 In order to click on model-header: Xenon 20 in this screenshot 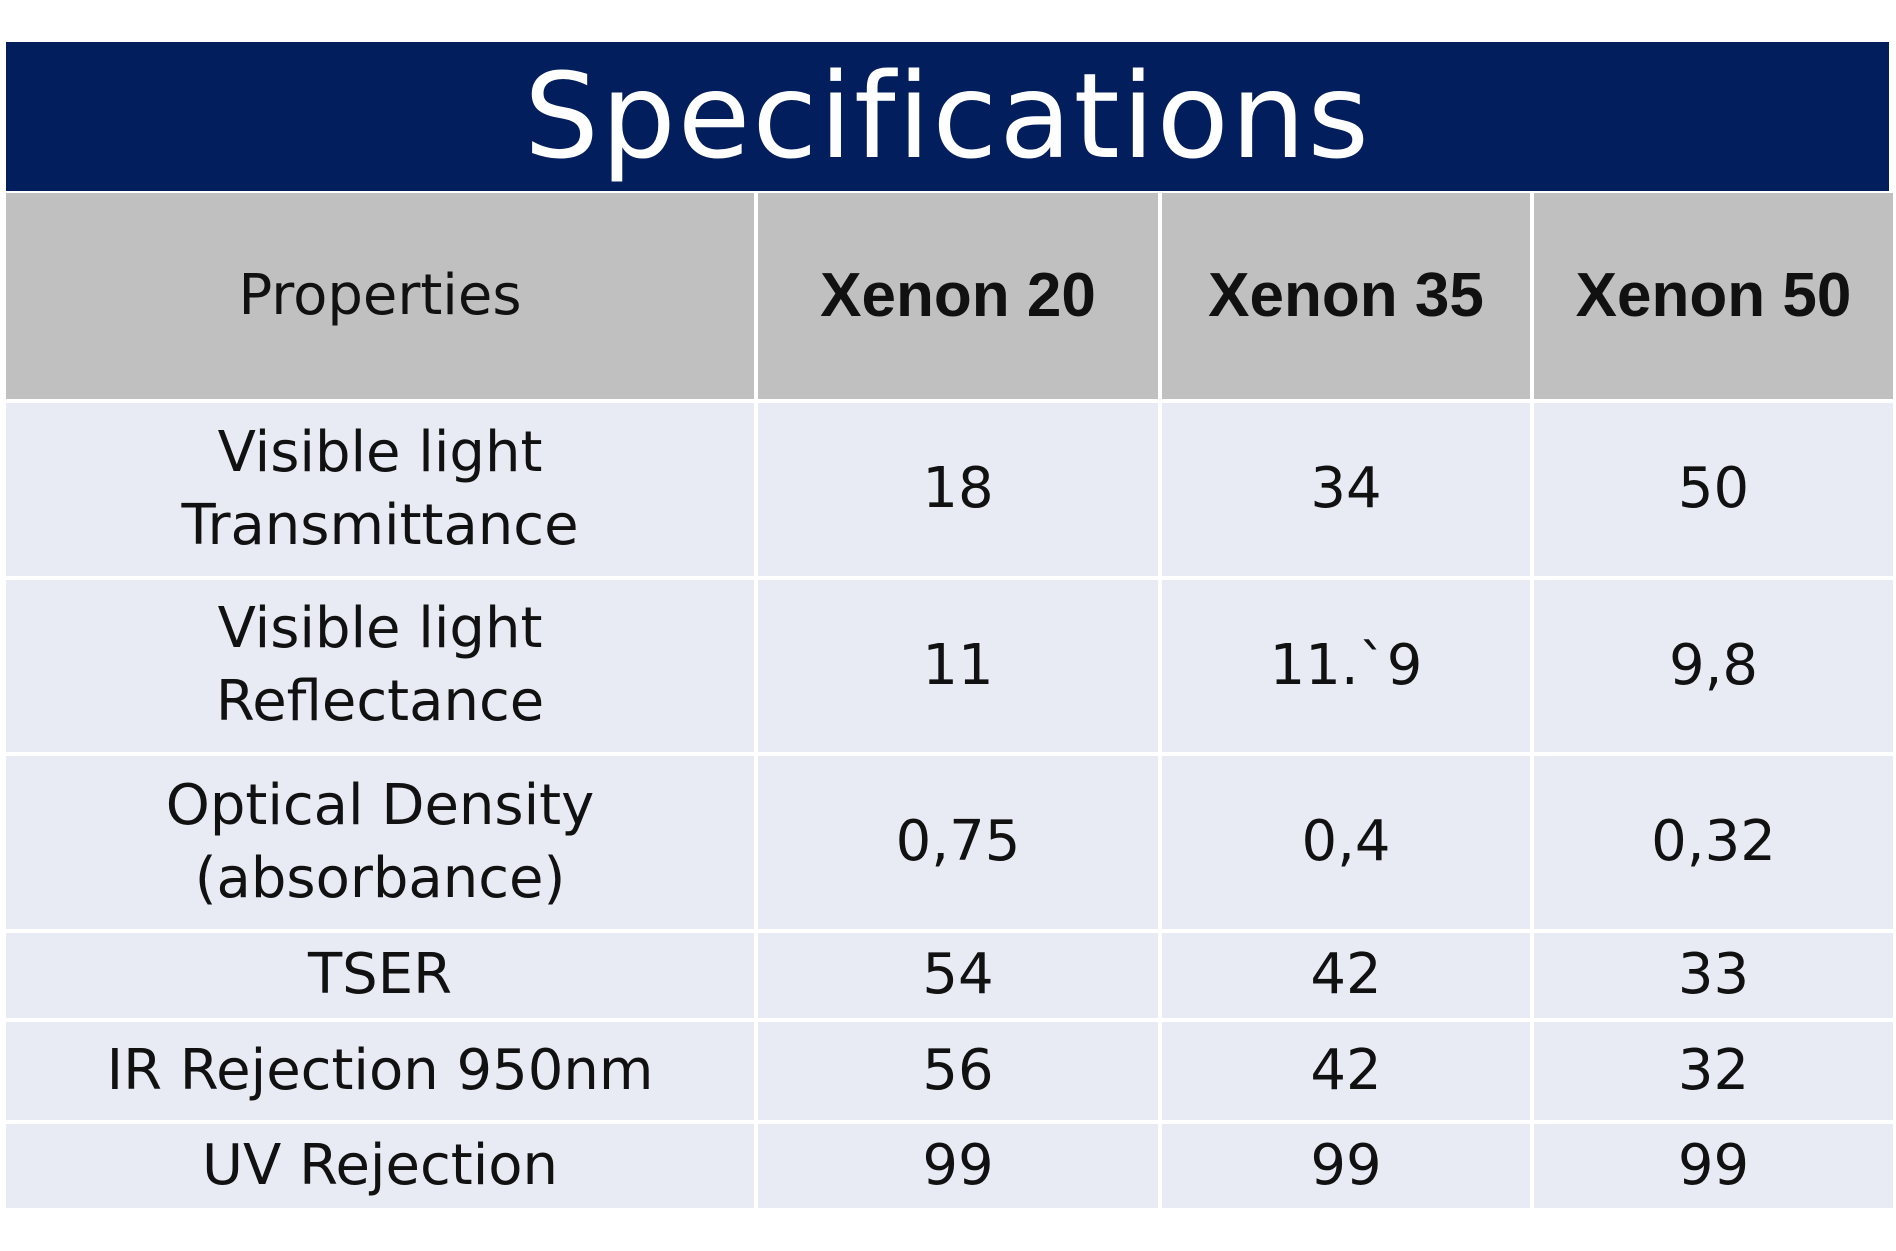, I will do `click(958, 296)`.